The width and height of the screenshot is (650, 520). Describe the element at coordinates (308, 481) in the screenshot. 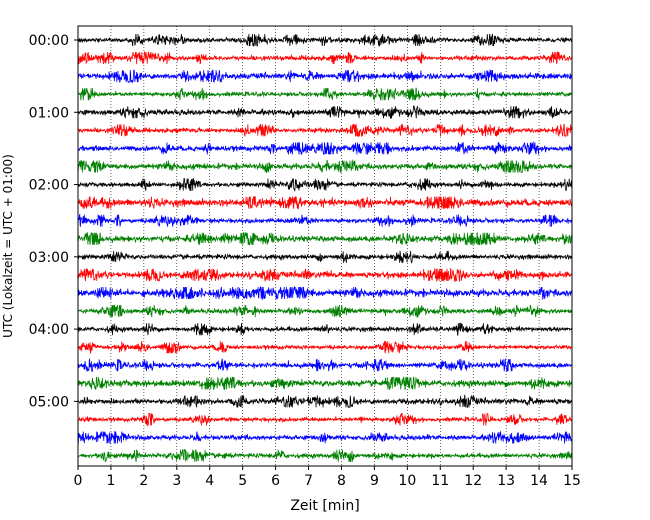

I see `x-tick-label-7: 7` at that location.